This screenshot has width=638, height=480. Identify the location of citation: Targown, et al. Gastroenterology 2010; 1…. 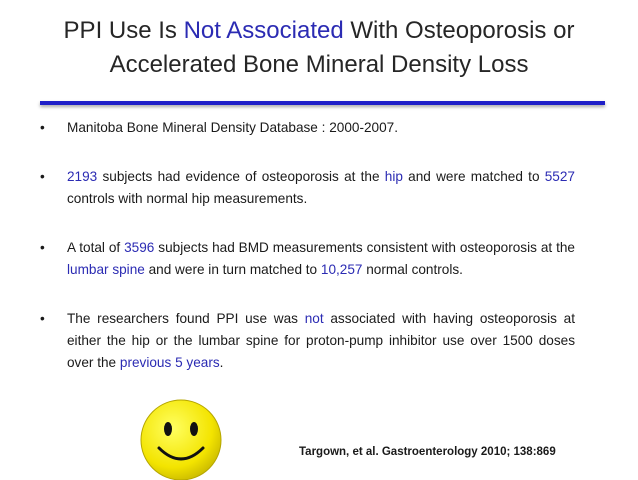
(427, 452).